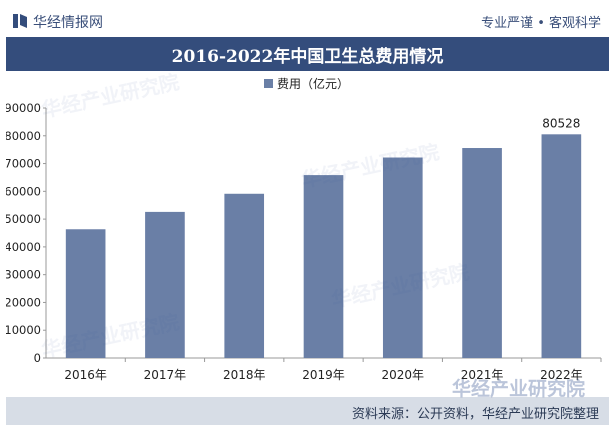  What do you see at coordinates (268, 83) in the screenshot?
I see `legend-swatch` at bounding box center [268, 83].